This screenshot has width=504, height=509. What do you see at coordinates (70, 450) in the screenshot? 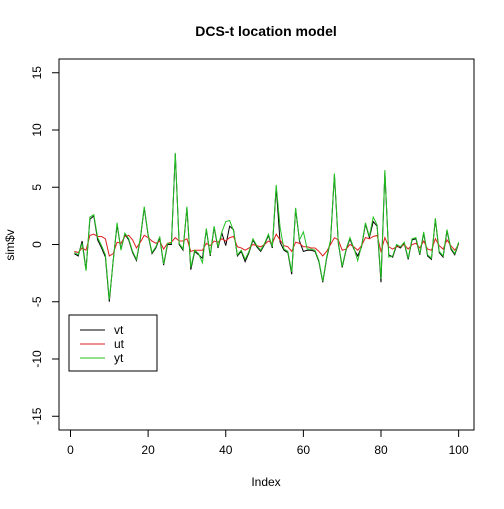
I see `x-tick-label: 0` at bounding box center [70, 450].